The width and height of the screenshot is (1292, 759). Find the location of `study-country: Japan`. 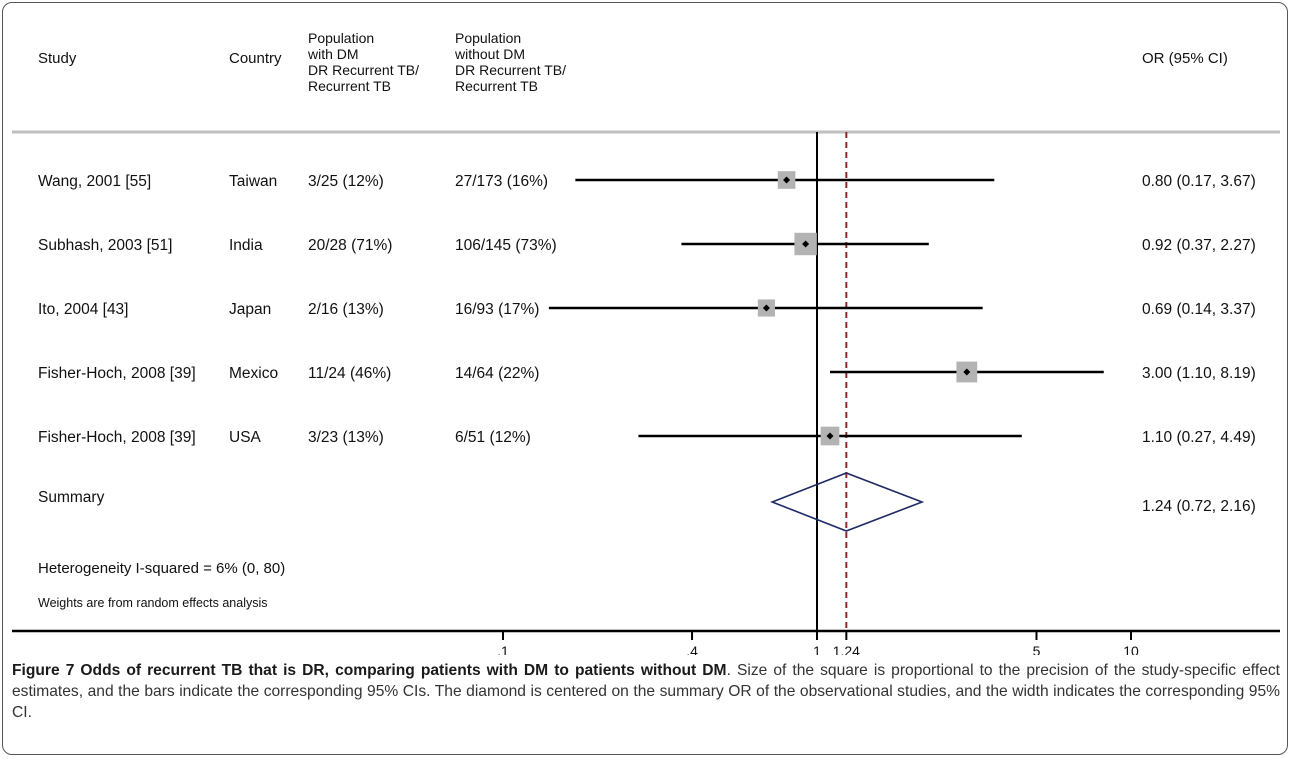

study-country: Japan is located at coordinates (250, 309).